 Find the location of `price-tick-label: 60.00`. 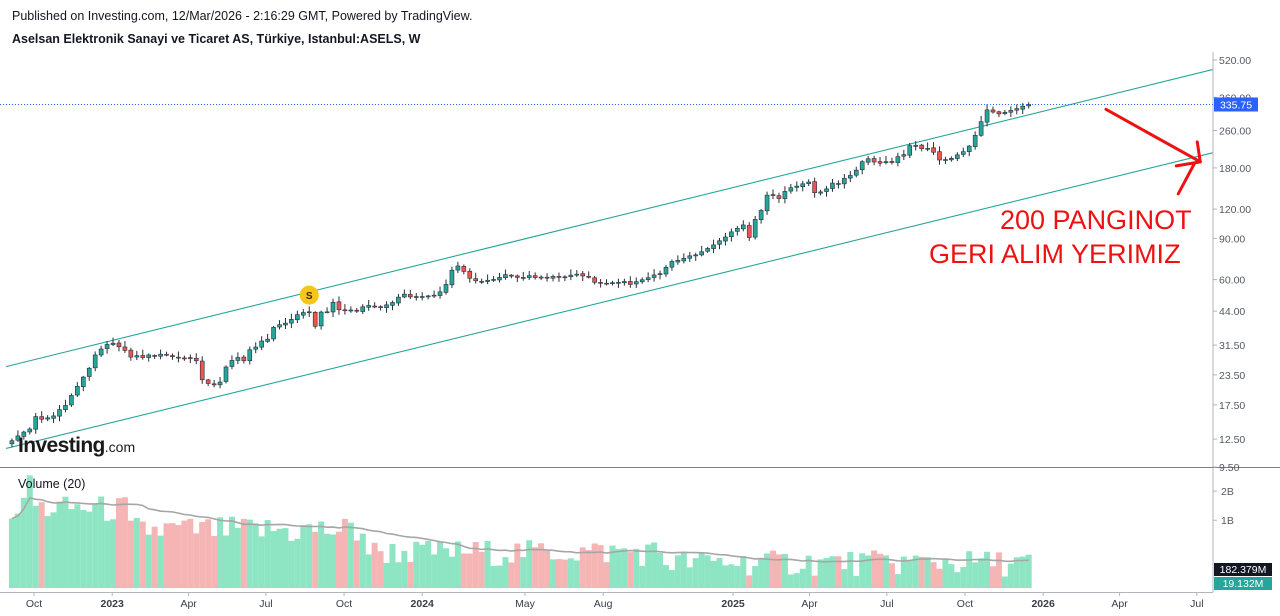

price-tick-label: 60.00 is located at coordinates (1232, 281).